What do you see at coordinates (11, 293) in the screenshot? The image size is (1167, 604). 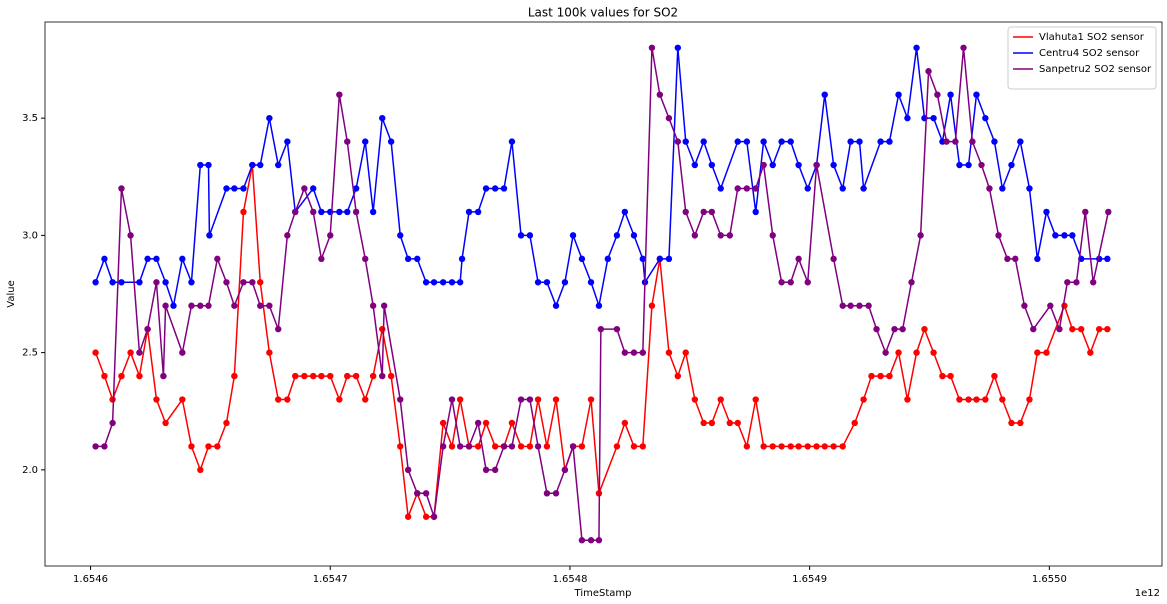 I see `y-axis-label: Value` at bounding box center [11, 293].